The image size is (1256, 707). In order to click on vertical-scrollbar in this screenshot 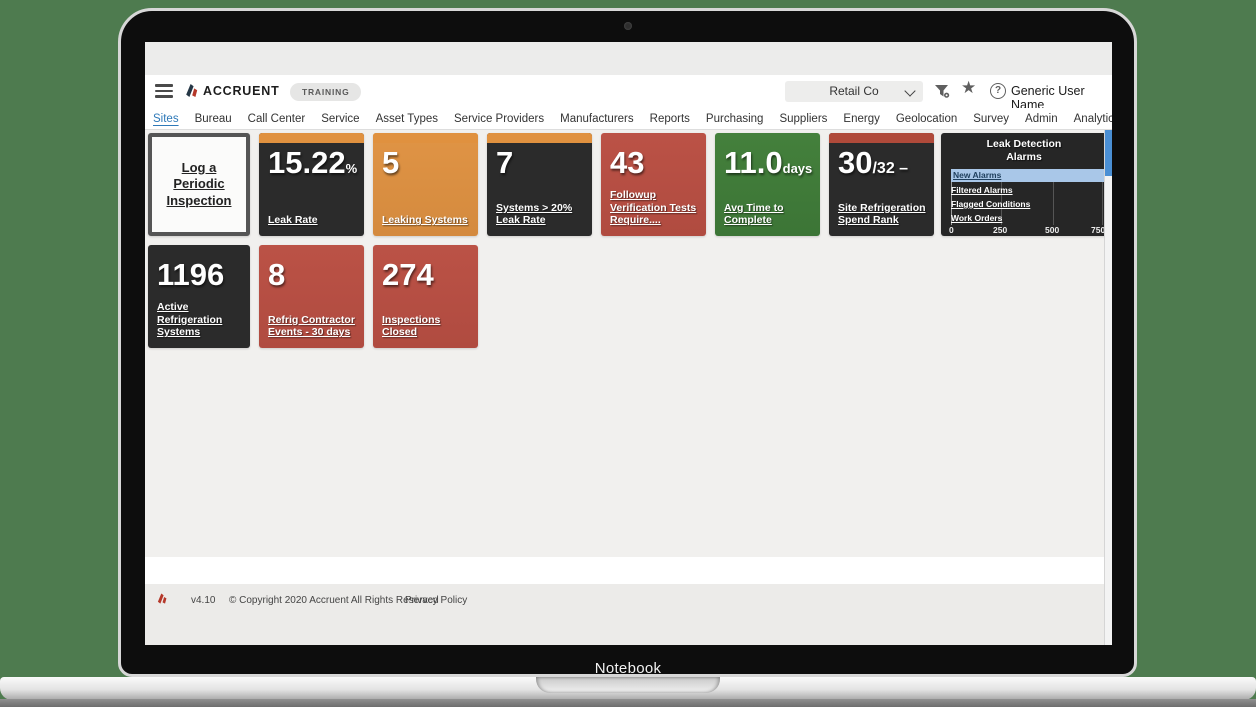, I will do `click(1108, 387)`.